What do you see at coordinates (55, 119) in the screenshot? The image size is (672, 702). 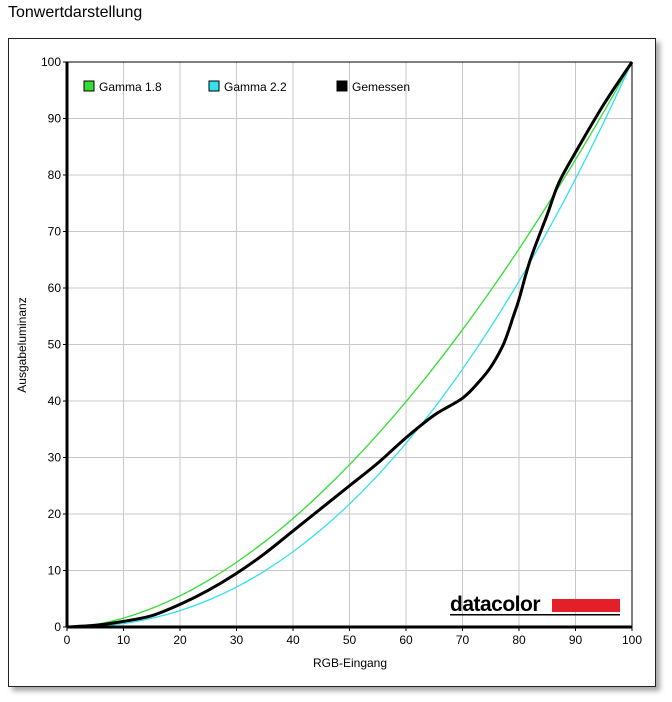 I see `y-tick-label: 90` at bounding box center [55, 119].